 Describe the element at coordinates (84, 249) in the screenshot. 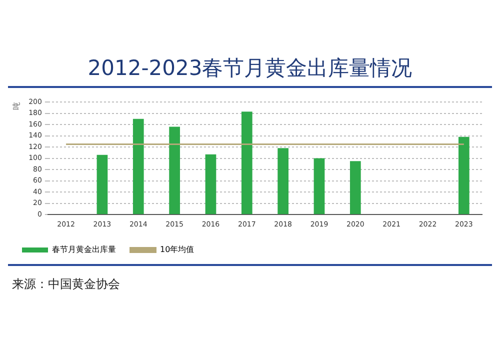

I see `legend-label: 春节月黄金出库量` at that location.